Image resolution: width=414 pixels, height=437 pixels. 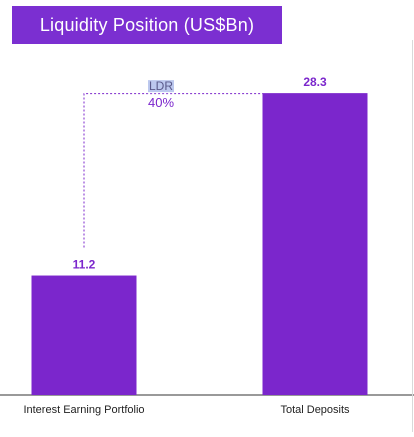 I want to click on chart-title: Liquidity Position (US$Bn), so click(x=147, y=24).